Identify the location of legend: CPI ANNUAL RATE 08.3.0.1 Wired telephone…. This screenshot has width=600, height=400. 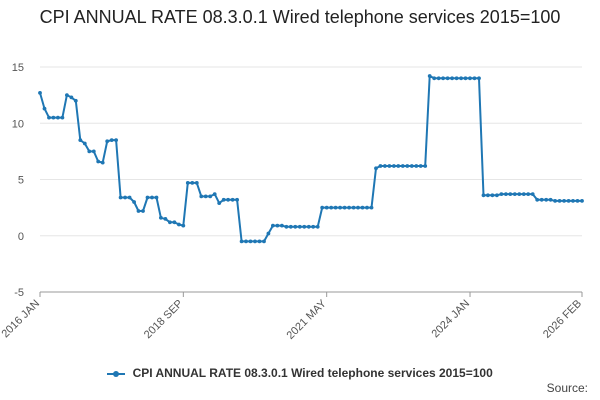
(300, 373).